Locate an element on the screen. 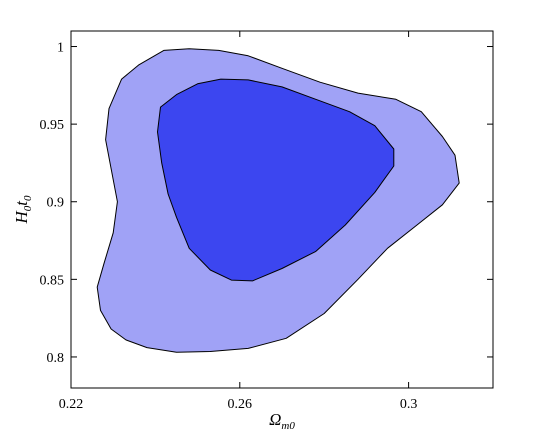 The width and height of the screenshot is (545, 438). x-axis-label-sub: m0 is located at coordinates (288, 426).